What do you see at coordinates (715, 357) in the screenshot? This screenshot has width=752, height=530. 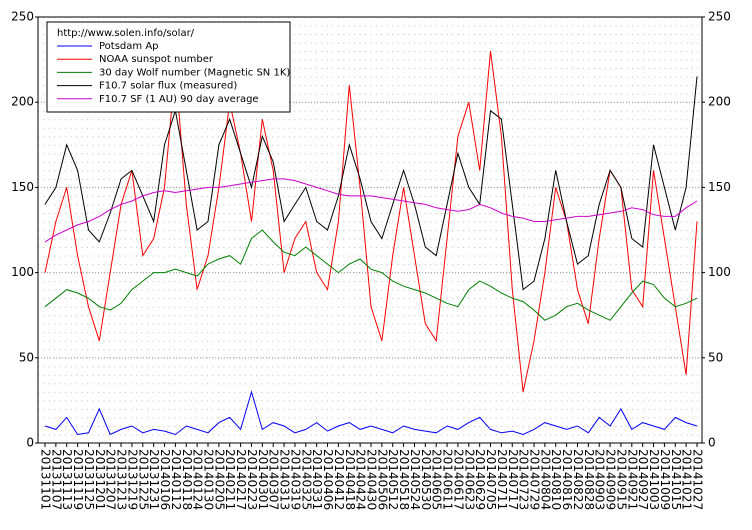 I see `y2-tick-label: 50` at bounding box center [715, 357].